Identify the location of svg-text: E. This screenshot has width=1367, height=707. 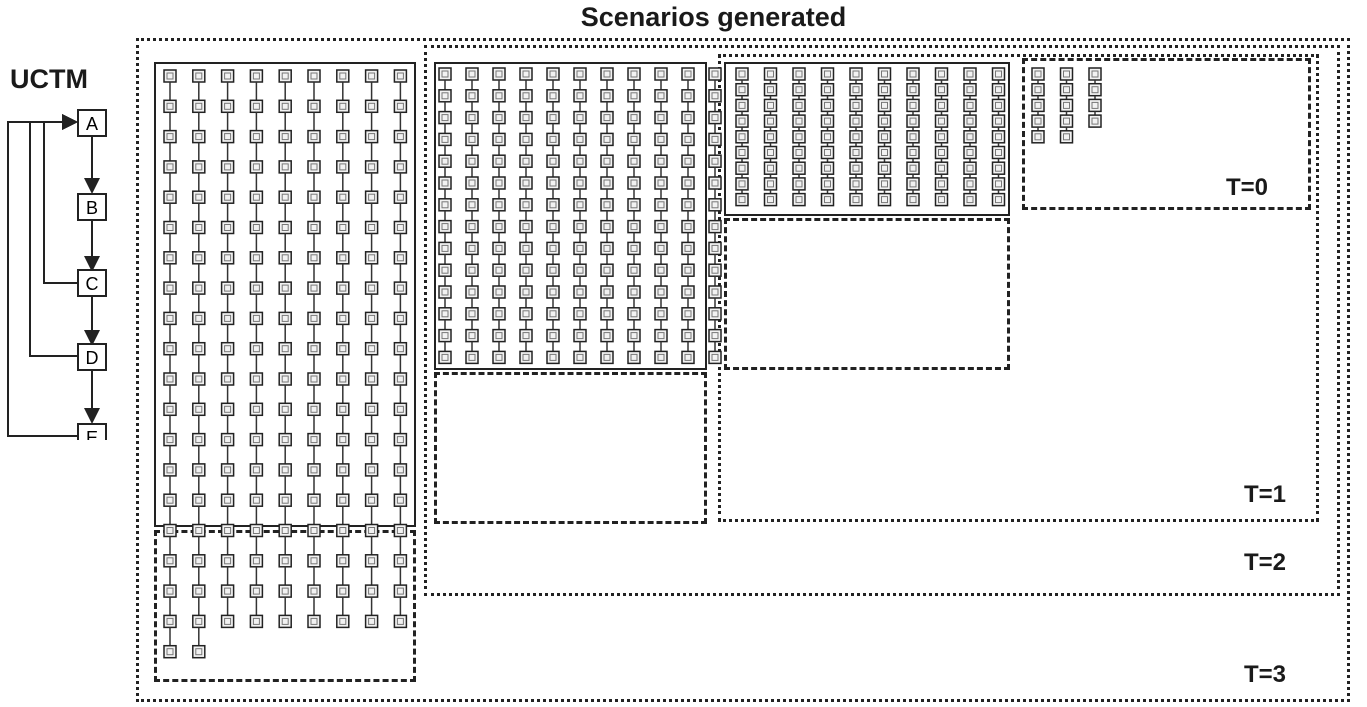
(92, 434).